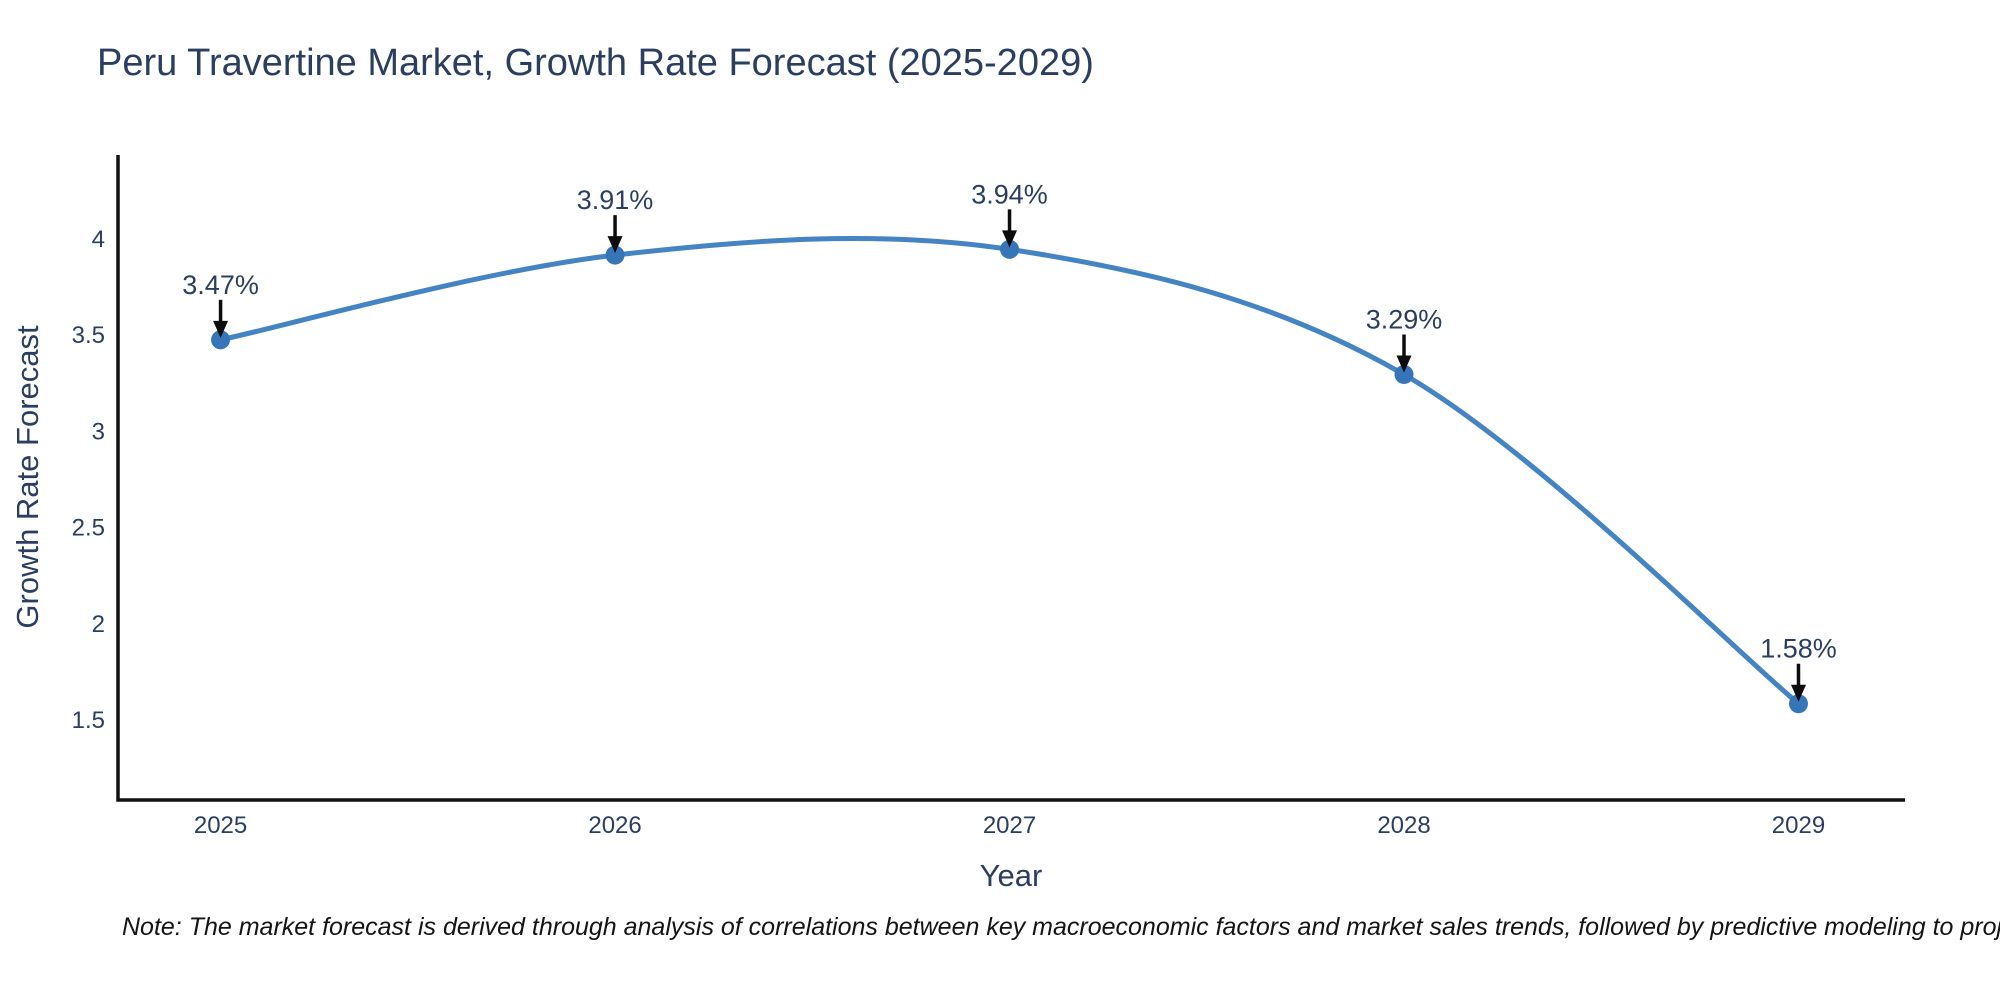 The height and width of the screenshot is (1000, 2000). What do you see at coordinates (88, 528) in the screenshot?
I see `y-tick-label: 2.5` at bounding box center [88, 528].